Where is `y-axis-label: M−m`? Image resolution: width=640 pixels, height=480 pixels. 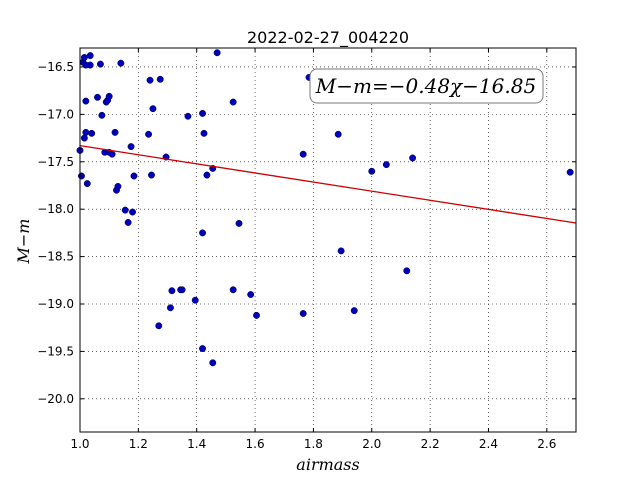 y-axis-label: M−m is located at coordinates (23, 242).